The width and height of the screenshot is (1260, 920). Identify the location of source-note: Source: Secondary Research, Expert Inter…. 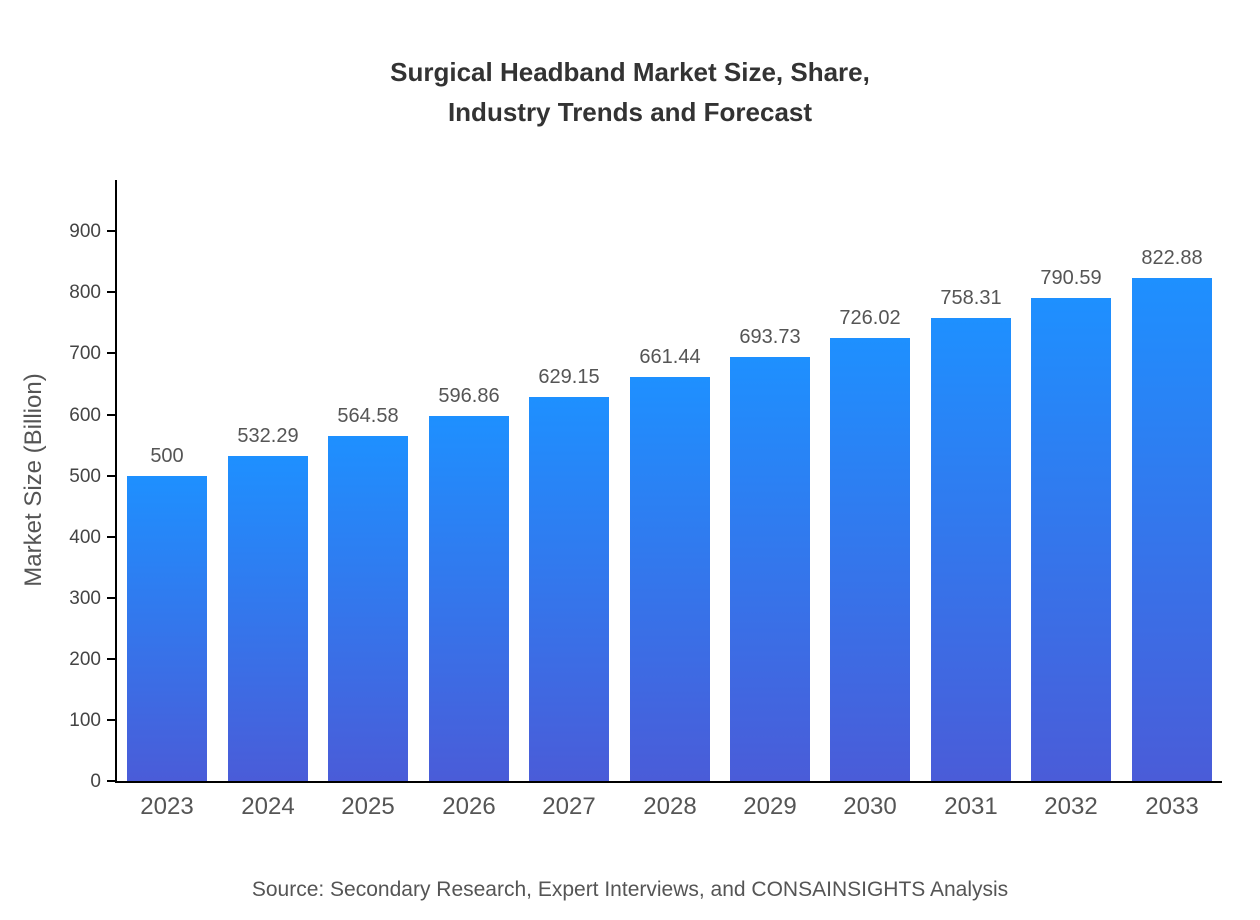
(630, 889).